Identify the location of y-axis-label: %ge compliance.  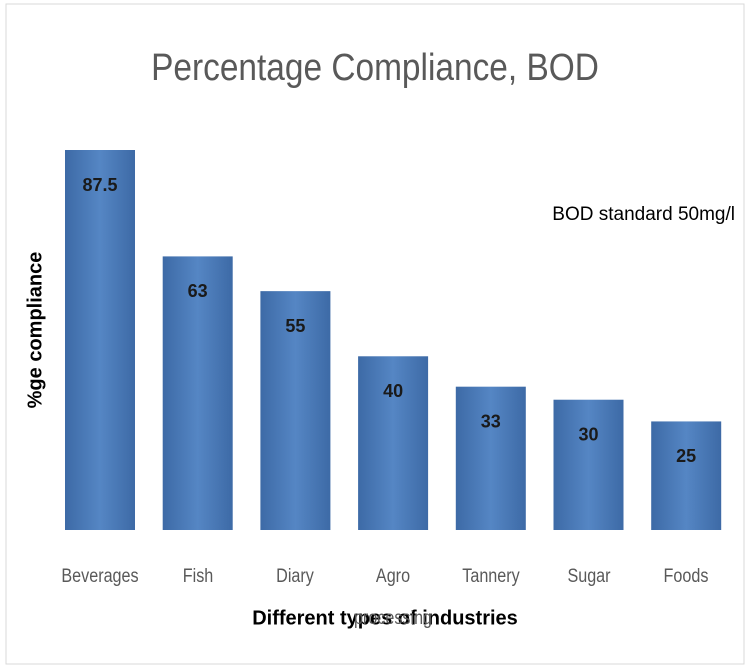
(35, 330).